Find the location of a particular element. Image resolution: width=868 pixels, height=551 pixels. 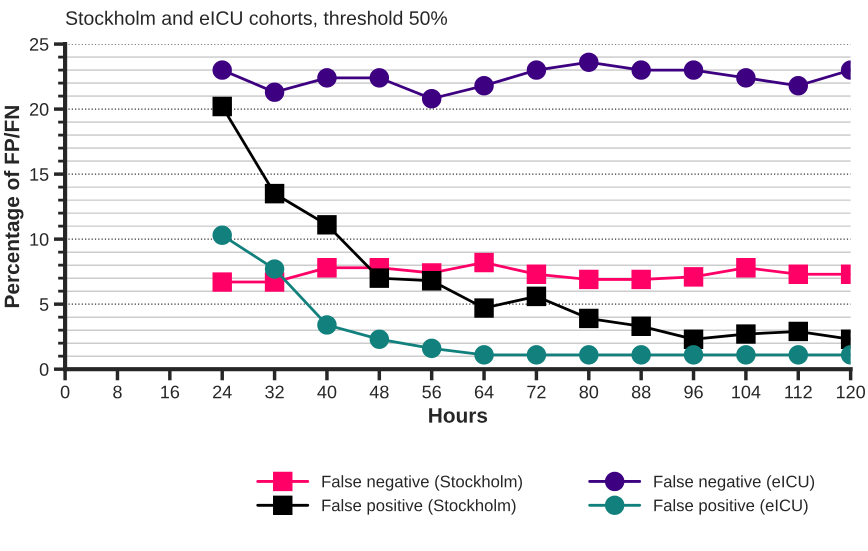

legend-label: False negative (eICU) is located at coordinates (734, 483).